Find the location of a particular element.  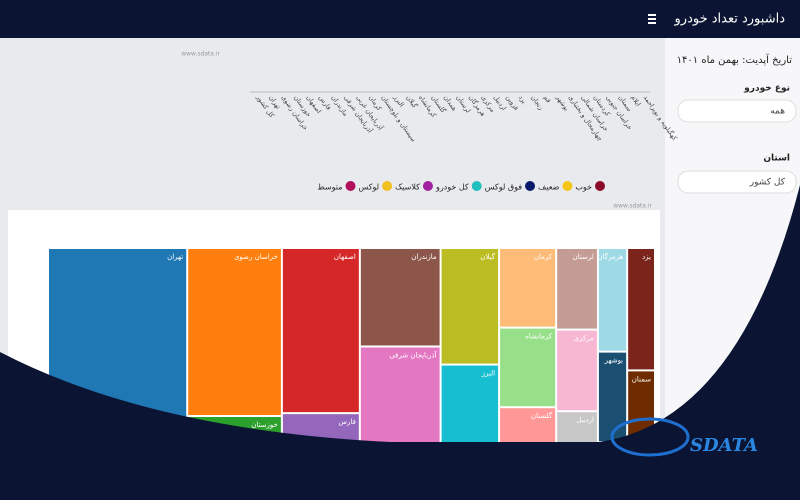

treemap-label: کرمان is located at coordinates (543, 257).